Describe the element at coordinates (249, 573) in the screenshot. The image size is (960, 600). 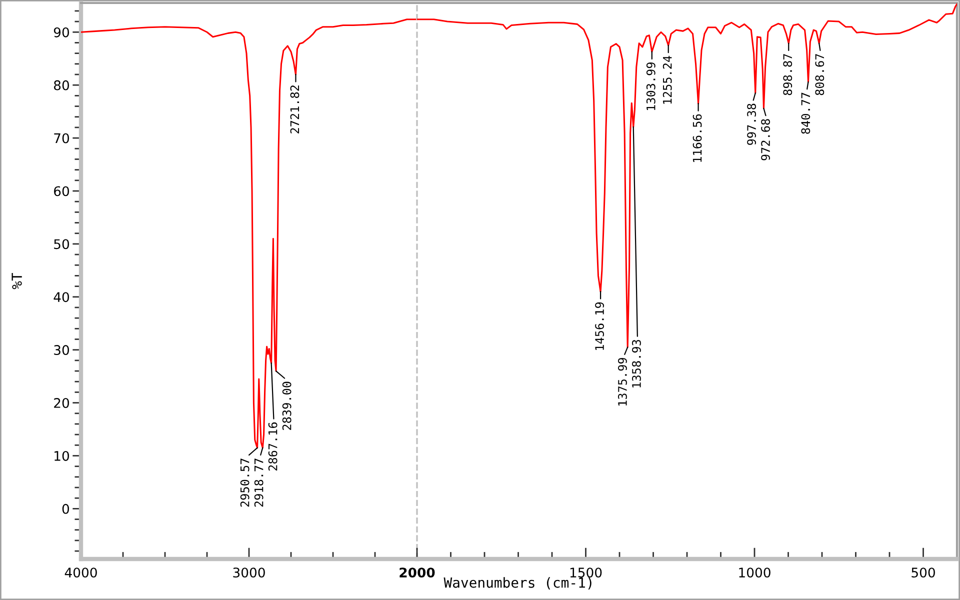
I see `x-tick-label: 3000` at that location.